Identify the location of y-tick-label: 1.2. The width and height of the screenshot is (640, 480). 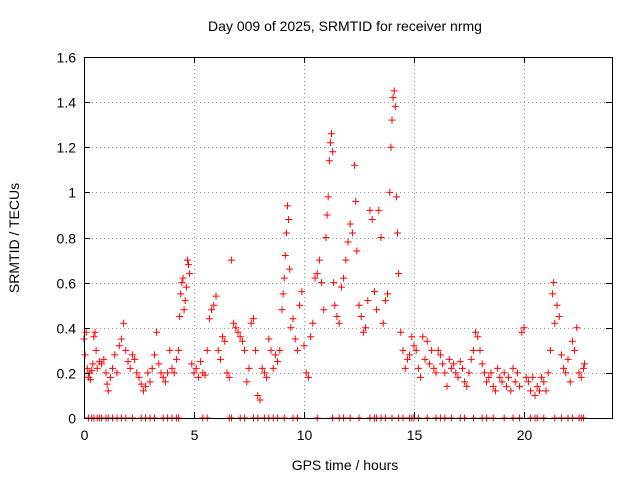
(67, 148).